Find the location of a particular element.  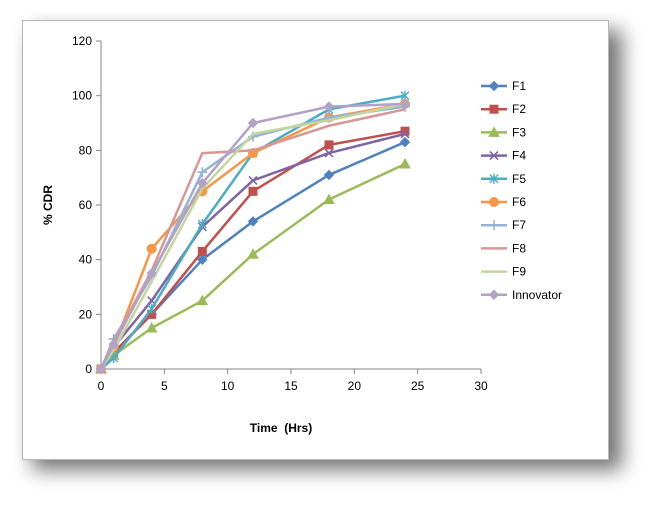

legend-marker-innovator is located at coordinates (494, 295).